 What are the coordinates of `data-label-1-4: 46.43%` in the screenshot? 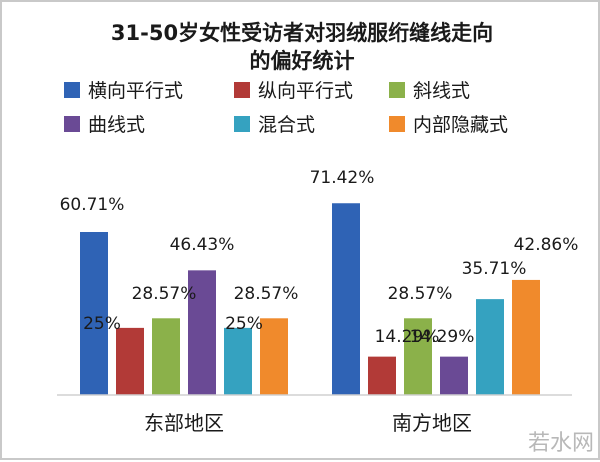 It's located at (202, 245).